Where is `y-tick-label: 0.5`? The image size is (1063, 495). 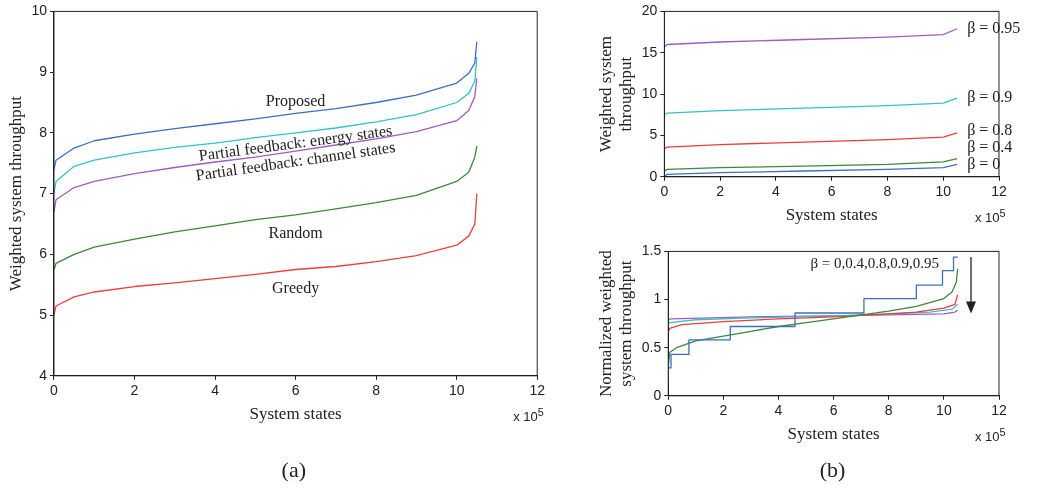
y-tick-label: 0.5 is located at coordinates (651, 346).